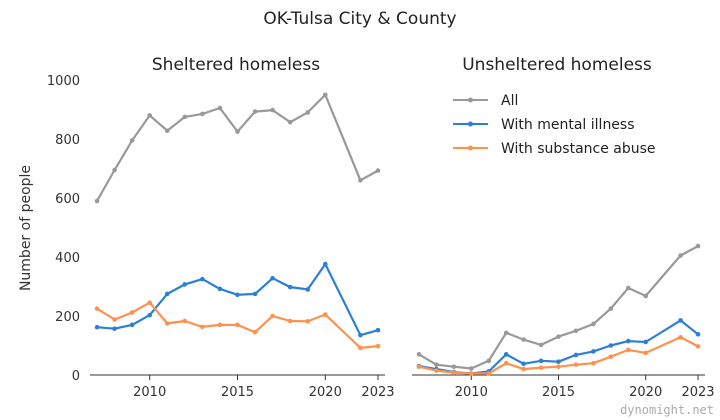 Image resolution: width=720 pixels, height=420 pixels. What do you see at coordinates (544, 125) in the screenshot?
I see `legend-item-mental-illness: With mental illness` at bounding box center [544, 125].